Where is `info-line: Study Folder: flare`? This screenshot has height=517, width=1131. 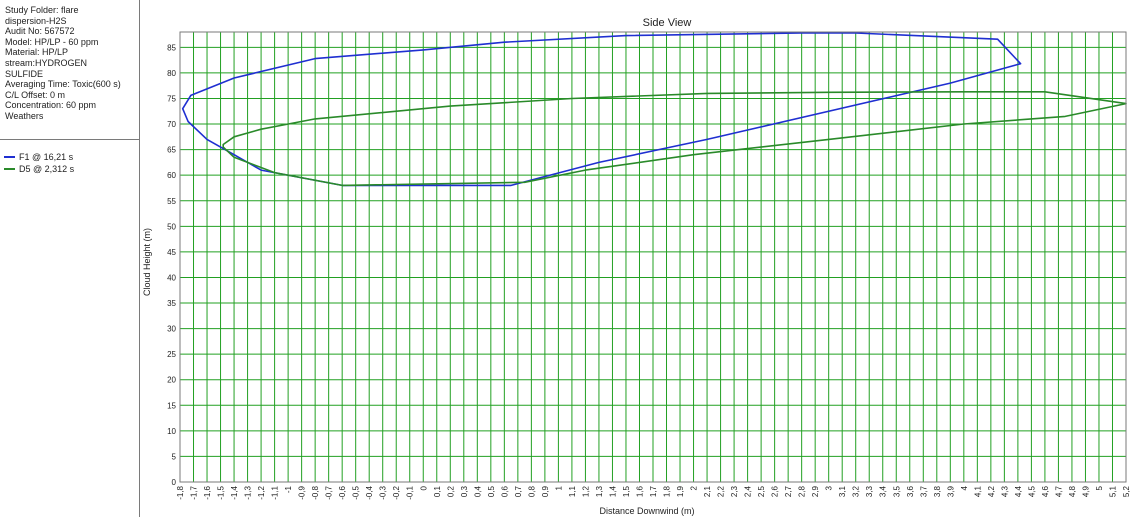
info-line: Study Folder: flare is located at coordinates (42, 10).